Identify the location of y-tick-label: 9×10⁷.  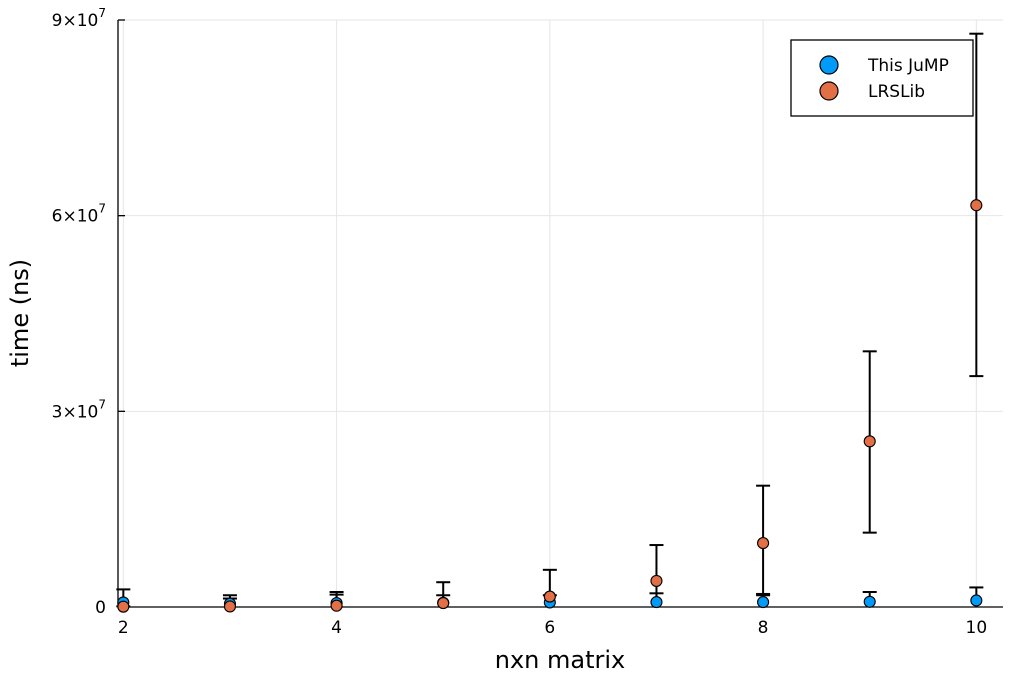
(79, 18).